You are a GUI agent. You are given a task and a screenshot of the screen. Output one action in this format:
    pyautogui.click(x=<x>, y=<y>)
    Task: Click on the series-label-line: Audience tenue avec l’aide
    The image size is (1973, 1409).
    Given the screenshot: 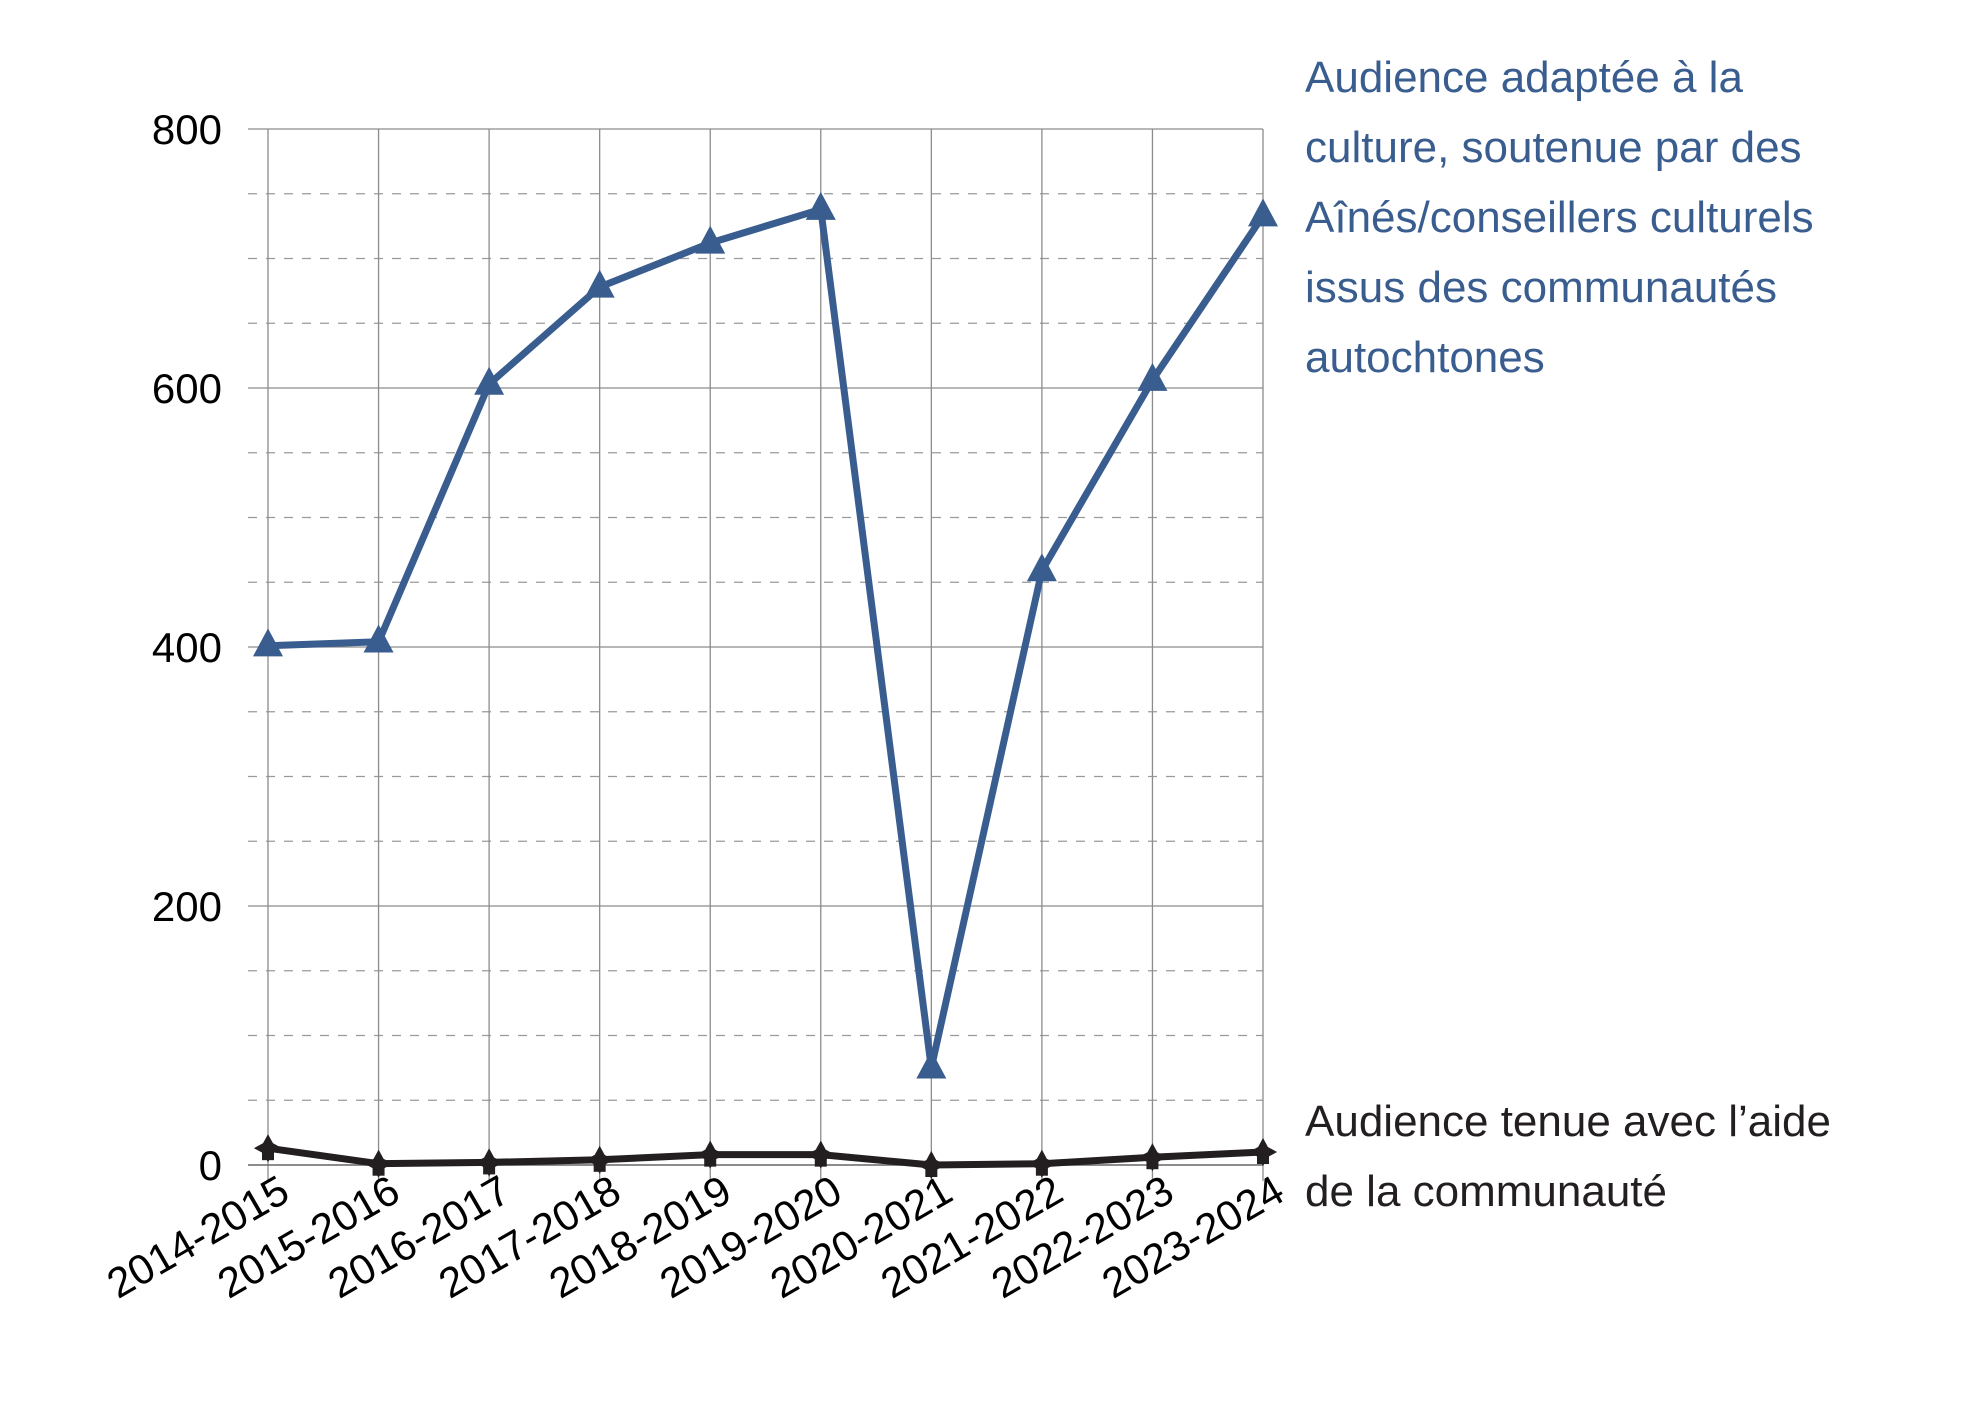 What is the action you would take?
    pyautogui.click(x=1568, y=1121)
    